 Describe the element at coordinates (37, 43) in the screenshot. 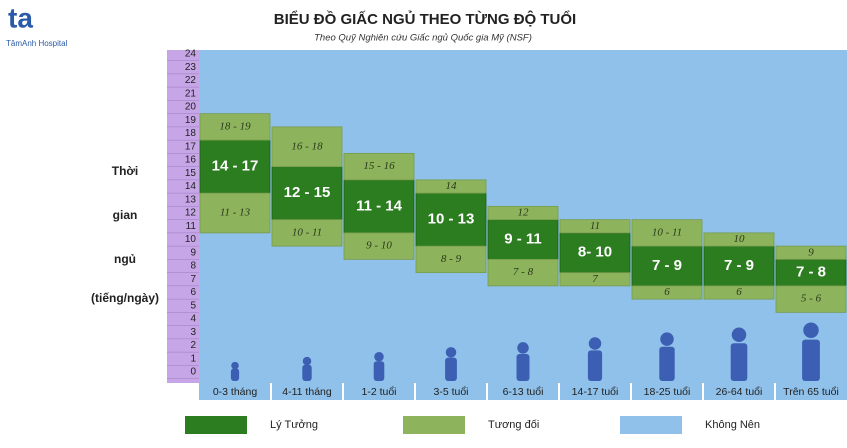

I see `logo-text: TâmAnh Hospital` at that location.